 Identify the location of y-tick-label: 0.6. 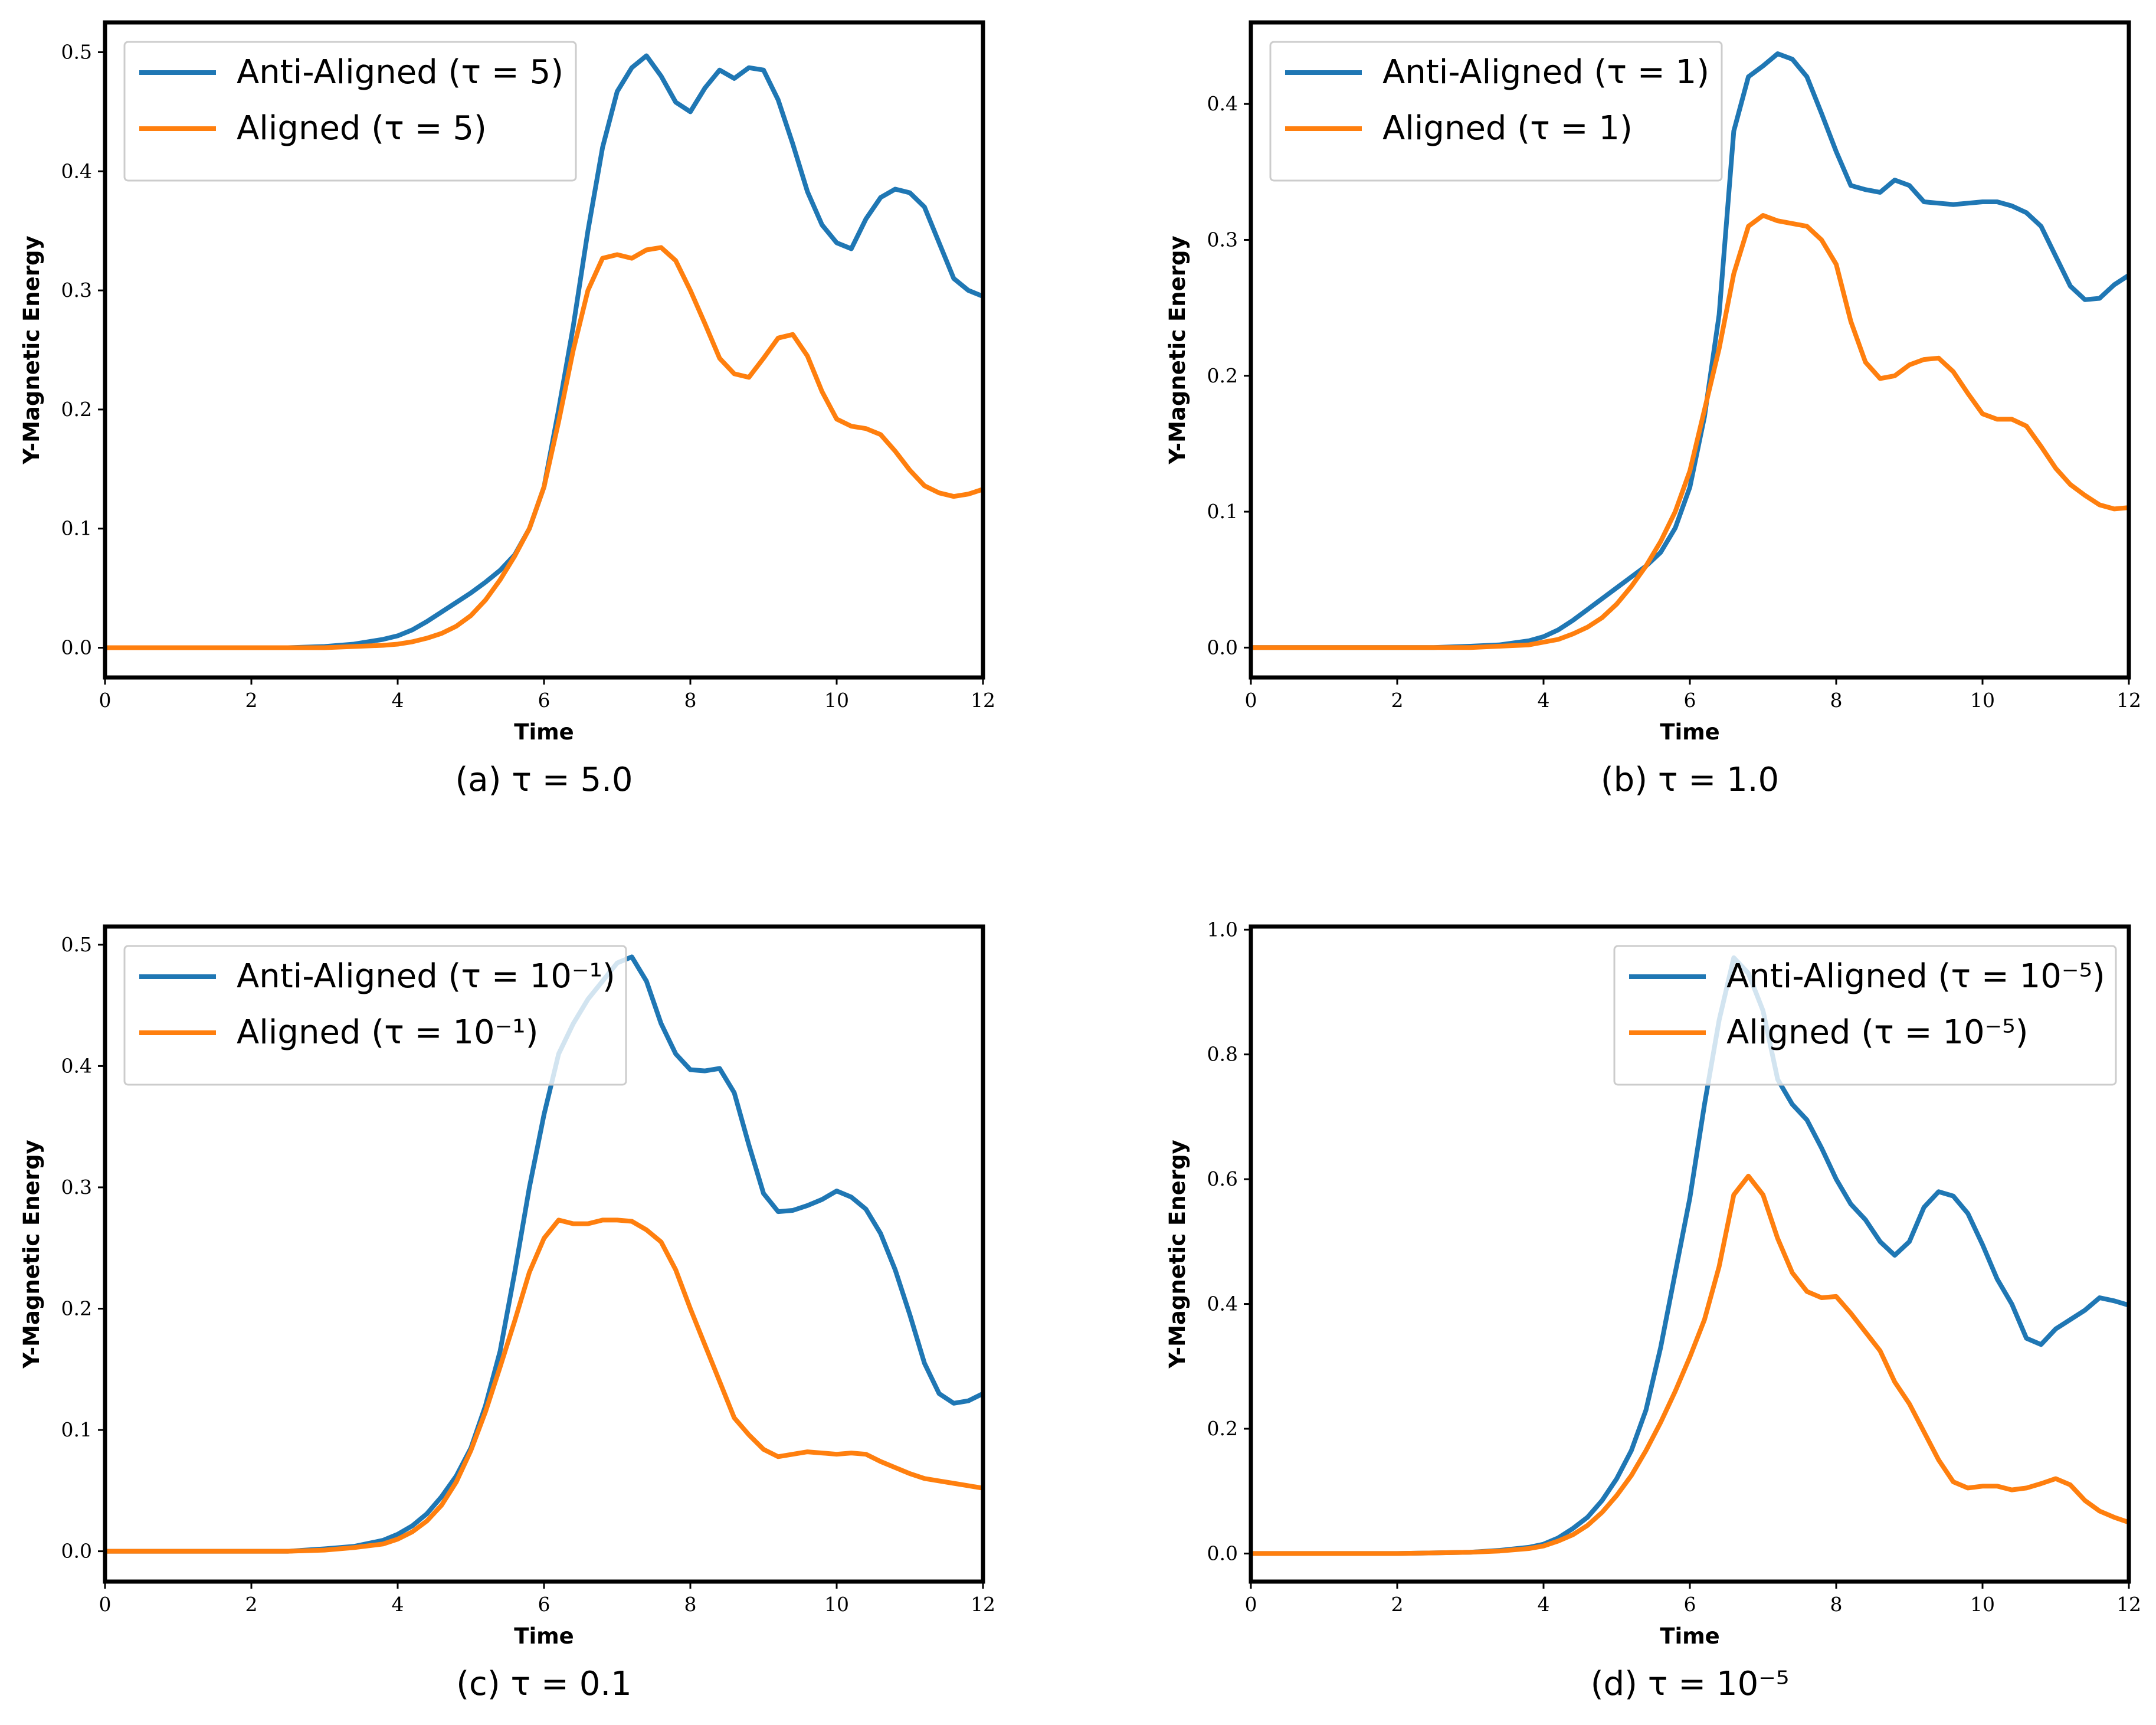
(1222, 1178).